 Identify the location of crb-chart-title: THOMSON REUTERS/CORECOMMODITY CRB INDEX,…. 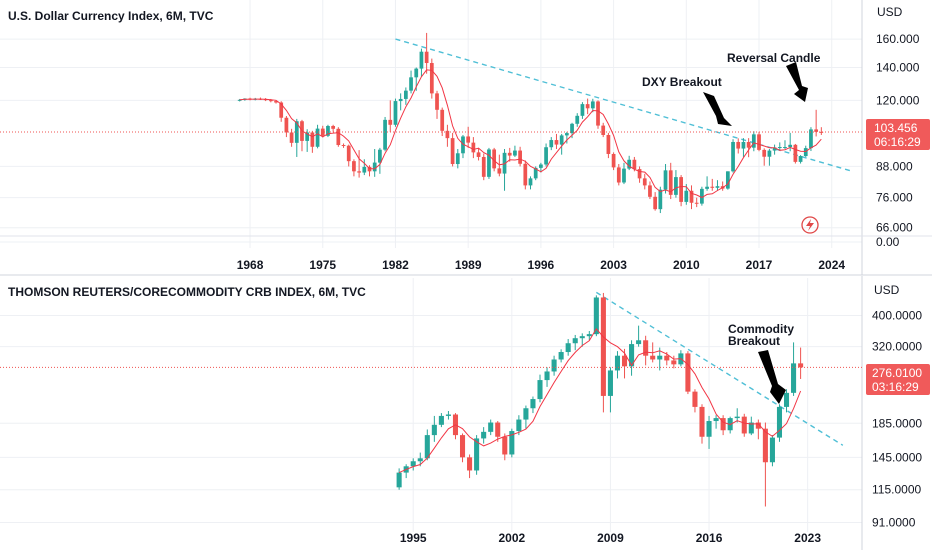
(187, 292).